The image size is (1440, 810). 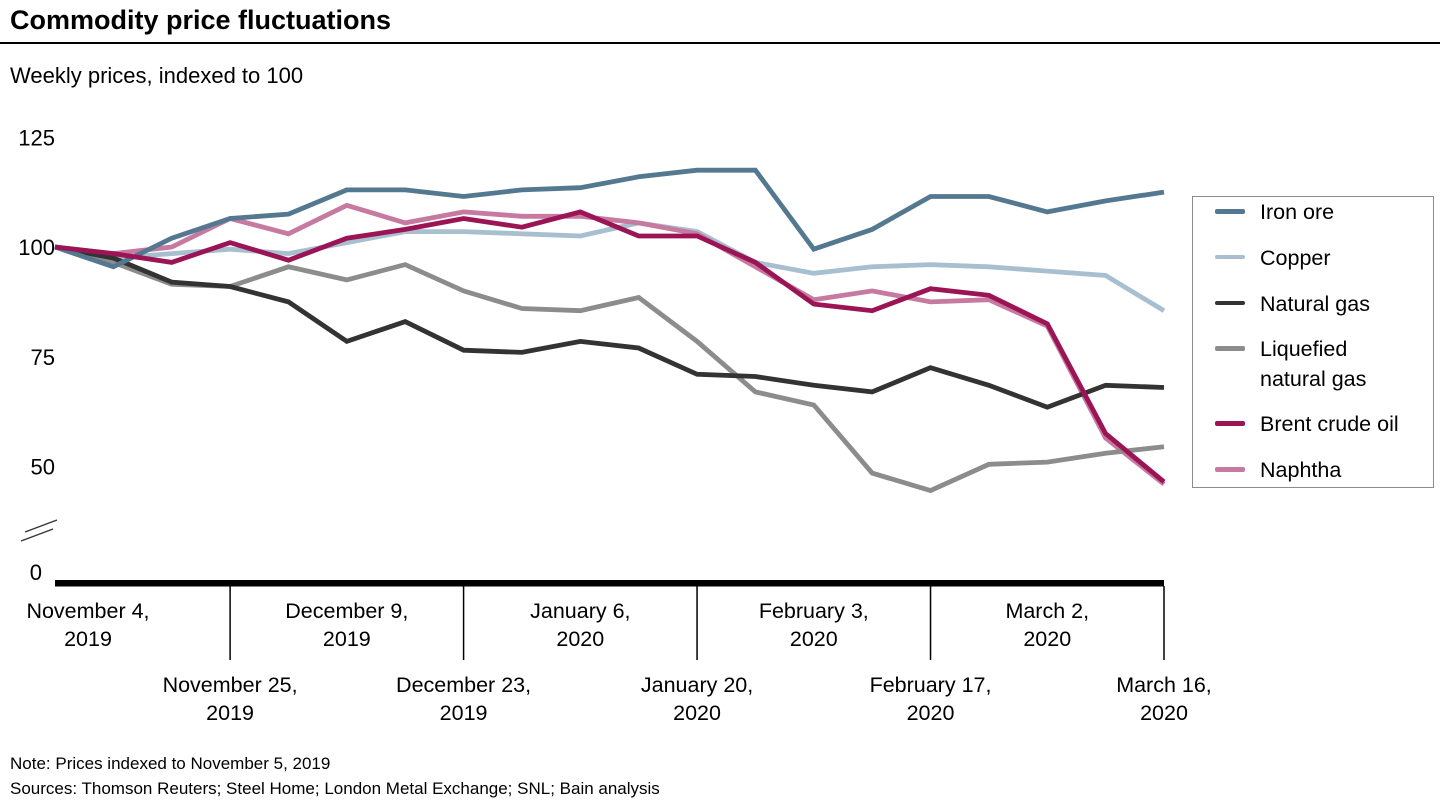 What do you see at coordinates (580, 611) in the screenshot?
I see `x-label: January 6,` at bounding box center [580, 611].